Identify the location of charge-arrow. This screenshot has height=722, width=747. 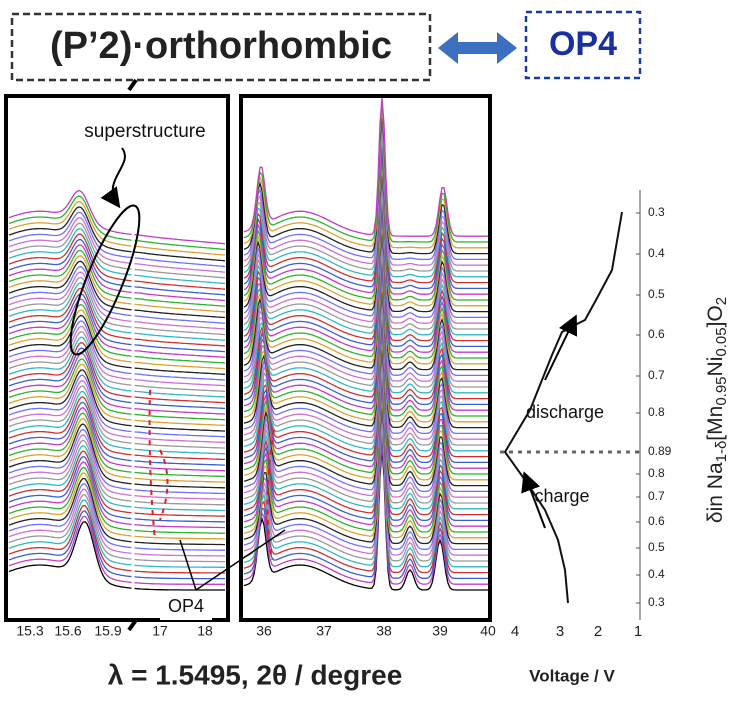
(533, 500).